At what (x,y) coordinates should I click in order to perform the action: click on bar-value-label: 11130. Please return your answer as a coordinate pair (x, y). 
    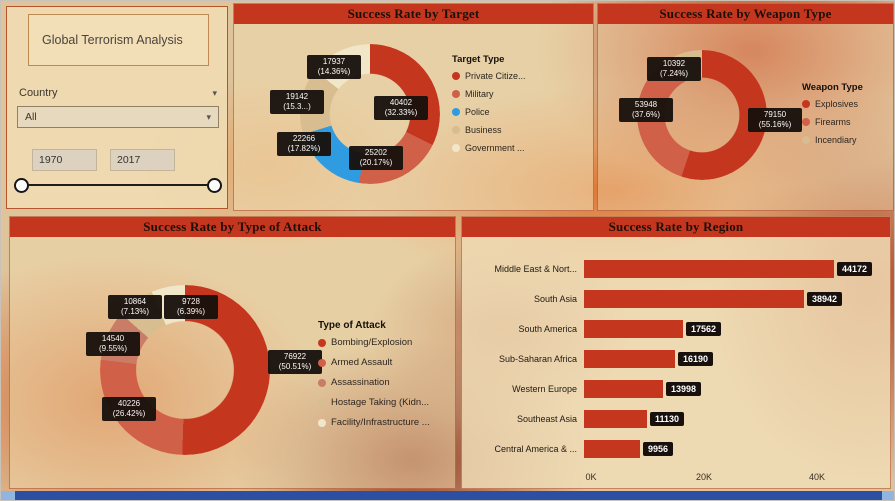
    Looking at the image, I should click on (667, 419).